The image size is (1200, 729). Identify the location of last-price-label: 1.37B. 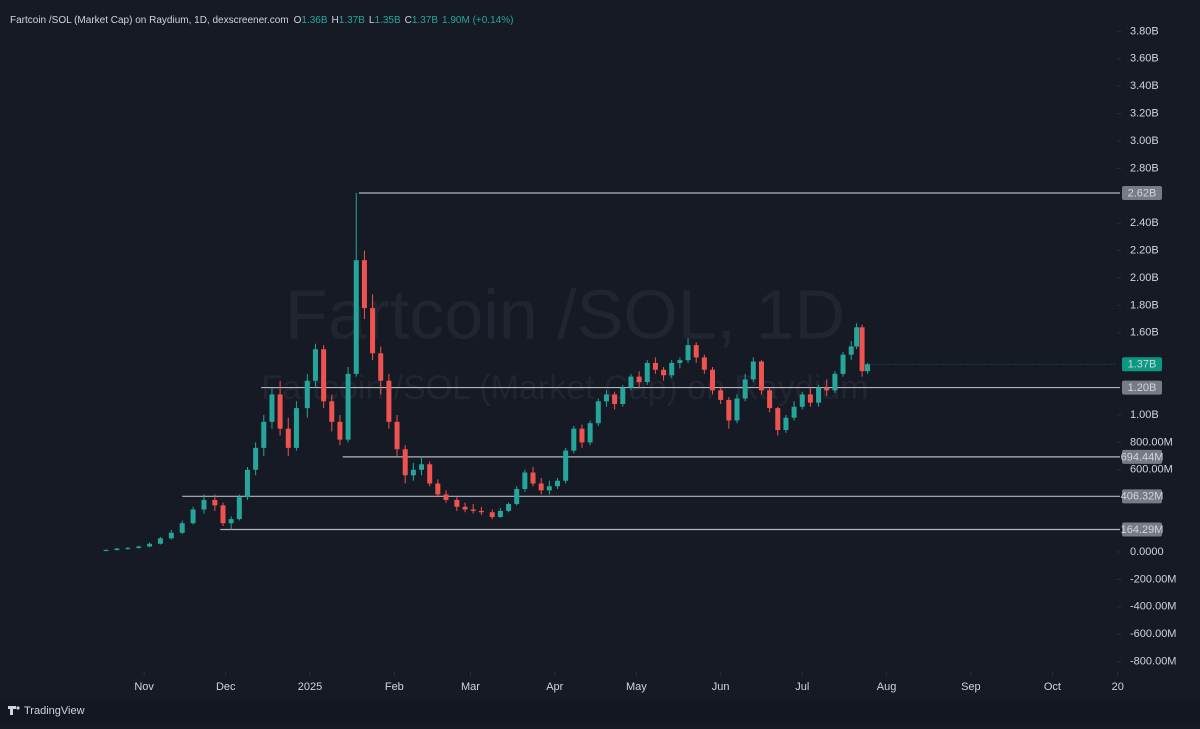
(1142, 365).